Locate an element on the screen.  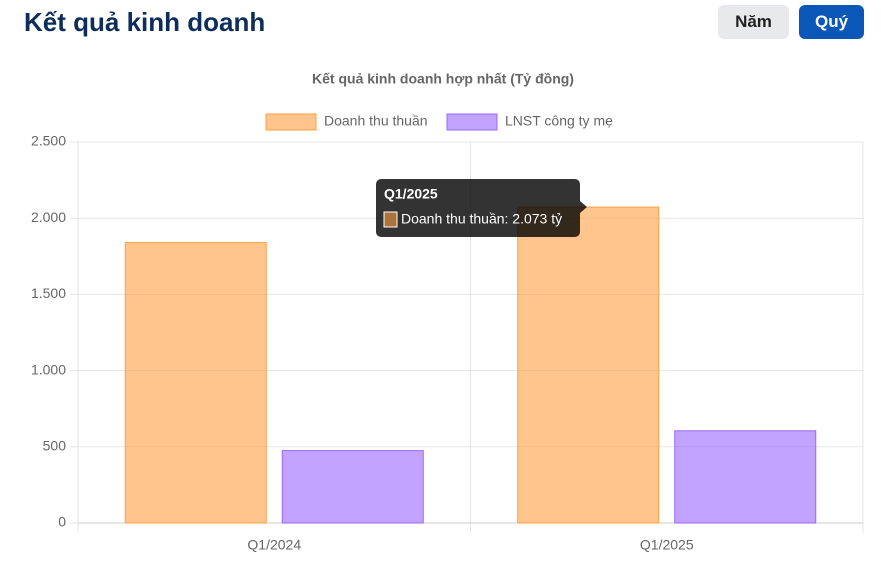
y-tick-label: 0 is located at coordinates (62, 522).